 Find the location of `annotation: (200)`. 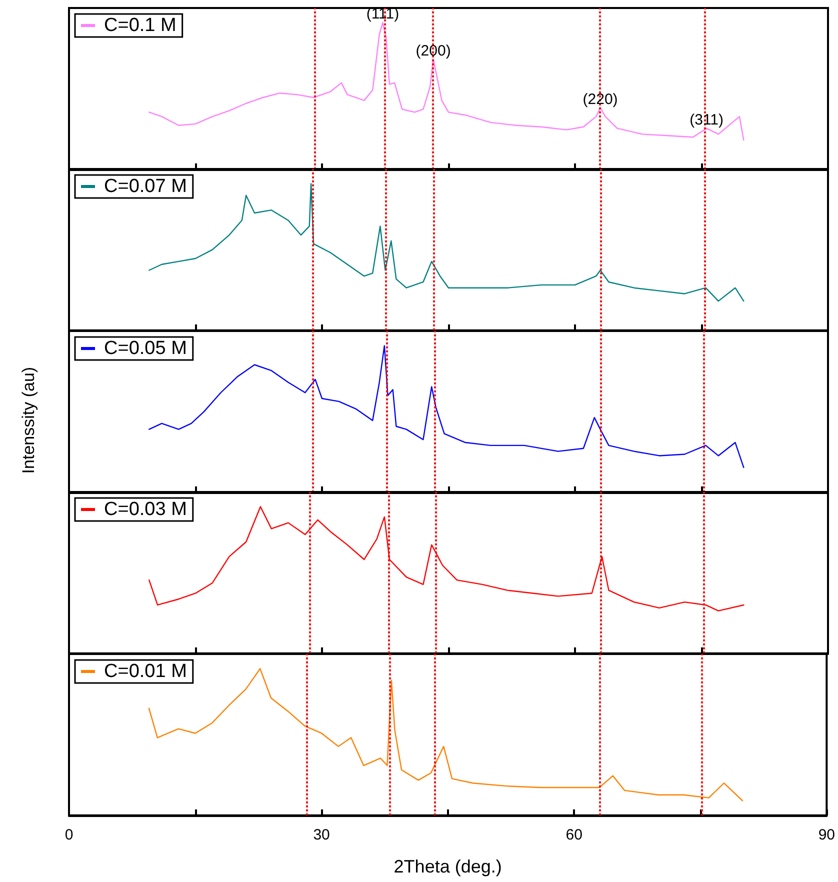

annotation: (200) is located at coordinates (433, 51).